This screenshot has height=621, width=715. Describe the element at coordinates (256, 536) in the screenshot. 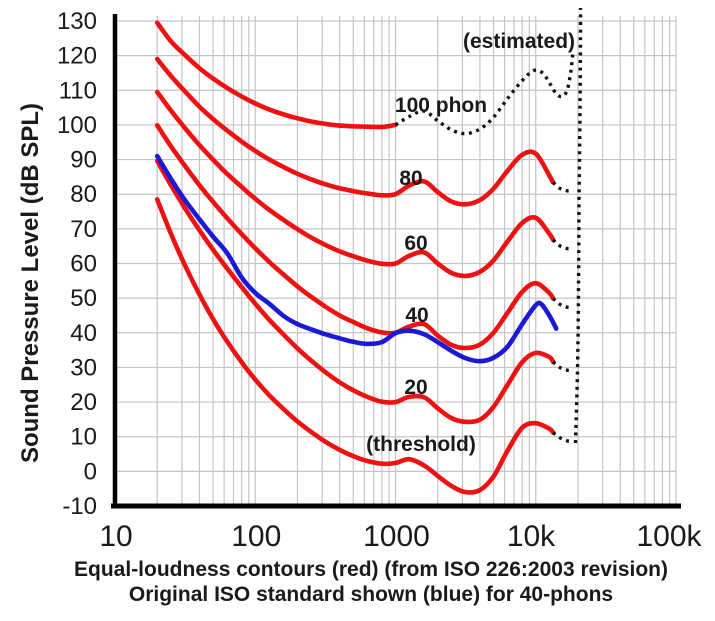

I see `x-tick-label: 100` at that location.